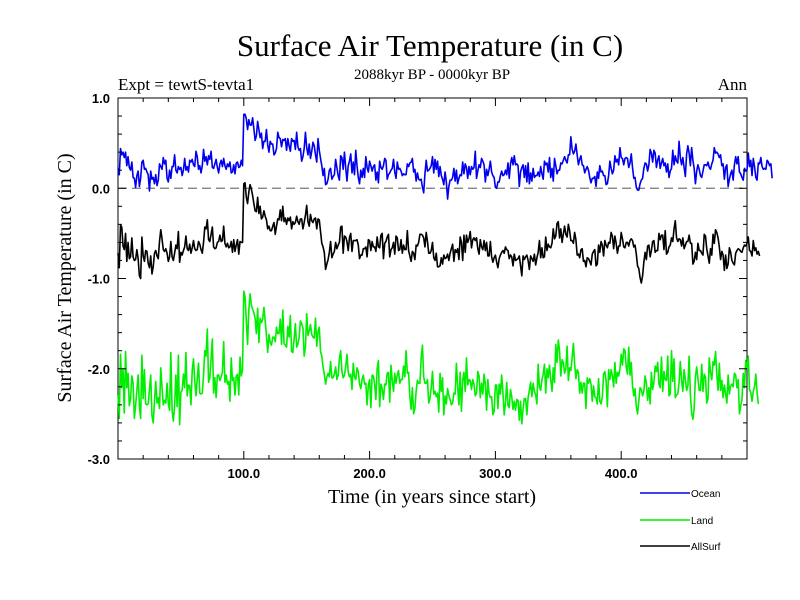  Describe the element at coordinates (439, 233) in the screenshot. I see `series-line-allsurf` at that location.